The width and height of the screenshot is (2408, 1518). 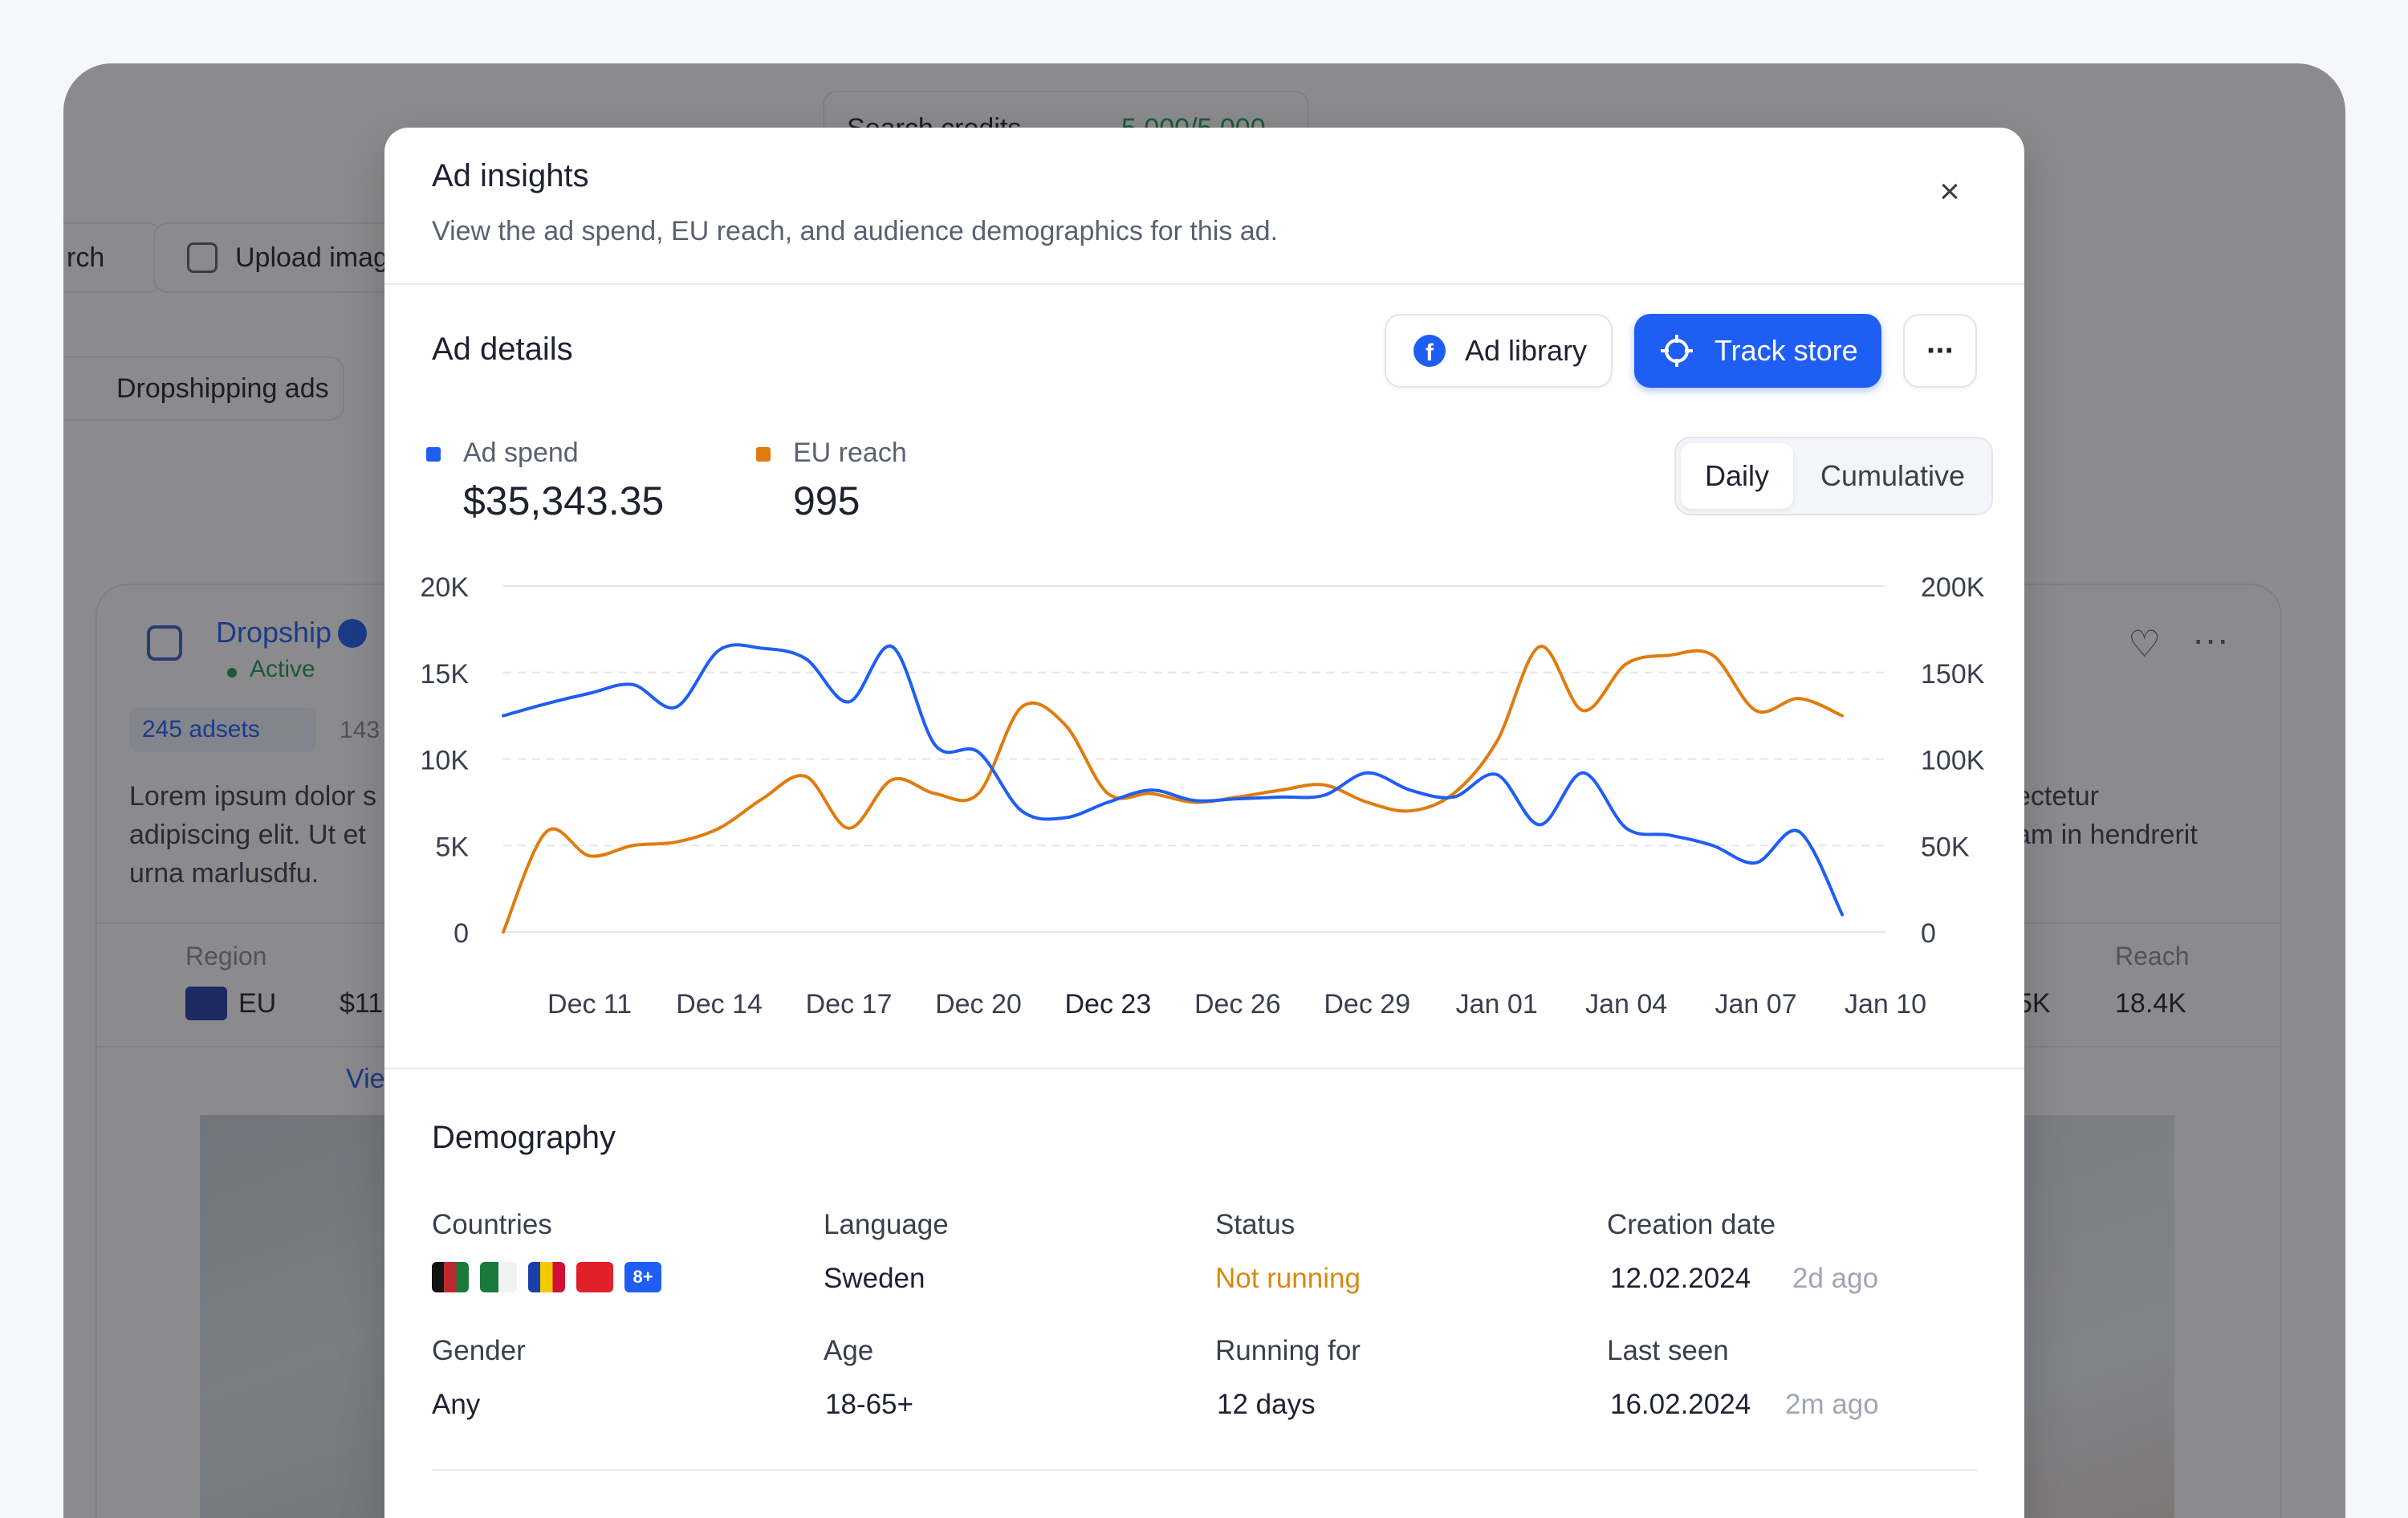 I want to click on header-divider, so click(x=1204, y=284).